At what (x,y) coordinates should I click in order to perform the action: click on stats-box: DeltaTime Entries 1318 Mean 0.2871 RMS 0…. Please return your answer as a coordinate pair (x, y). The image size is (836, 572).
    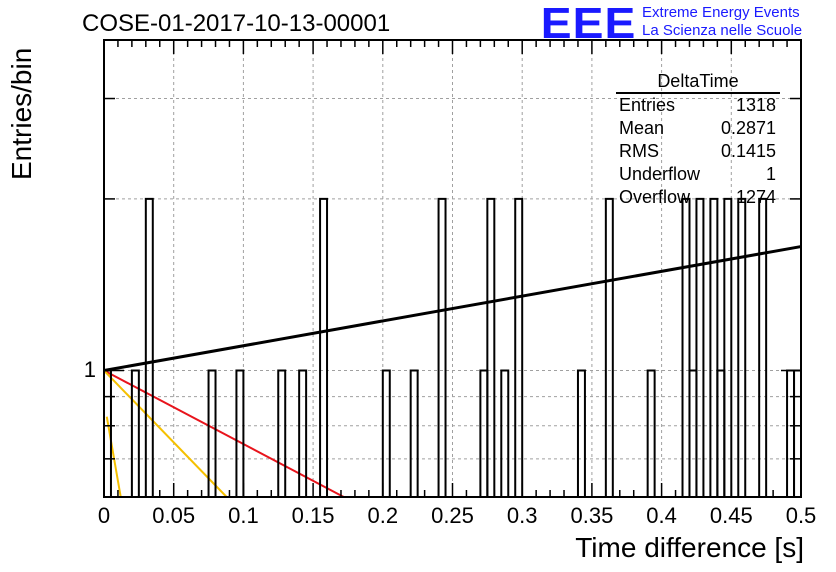
    Looking at the image, I should click on (698, 139).